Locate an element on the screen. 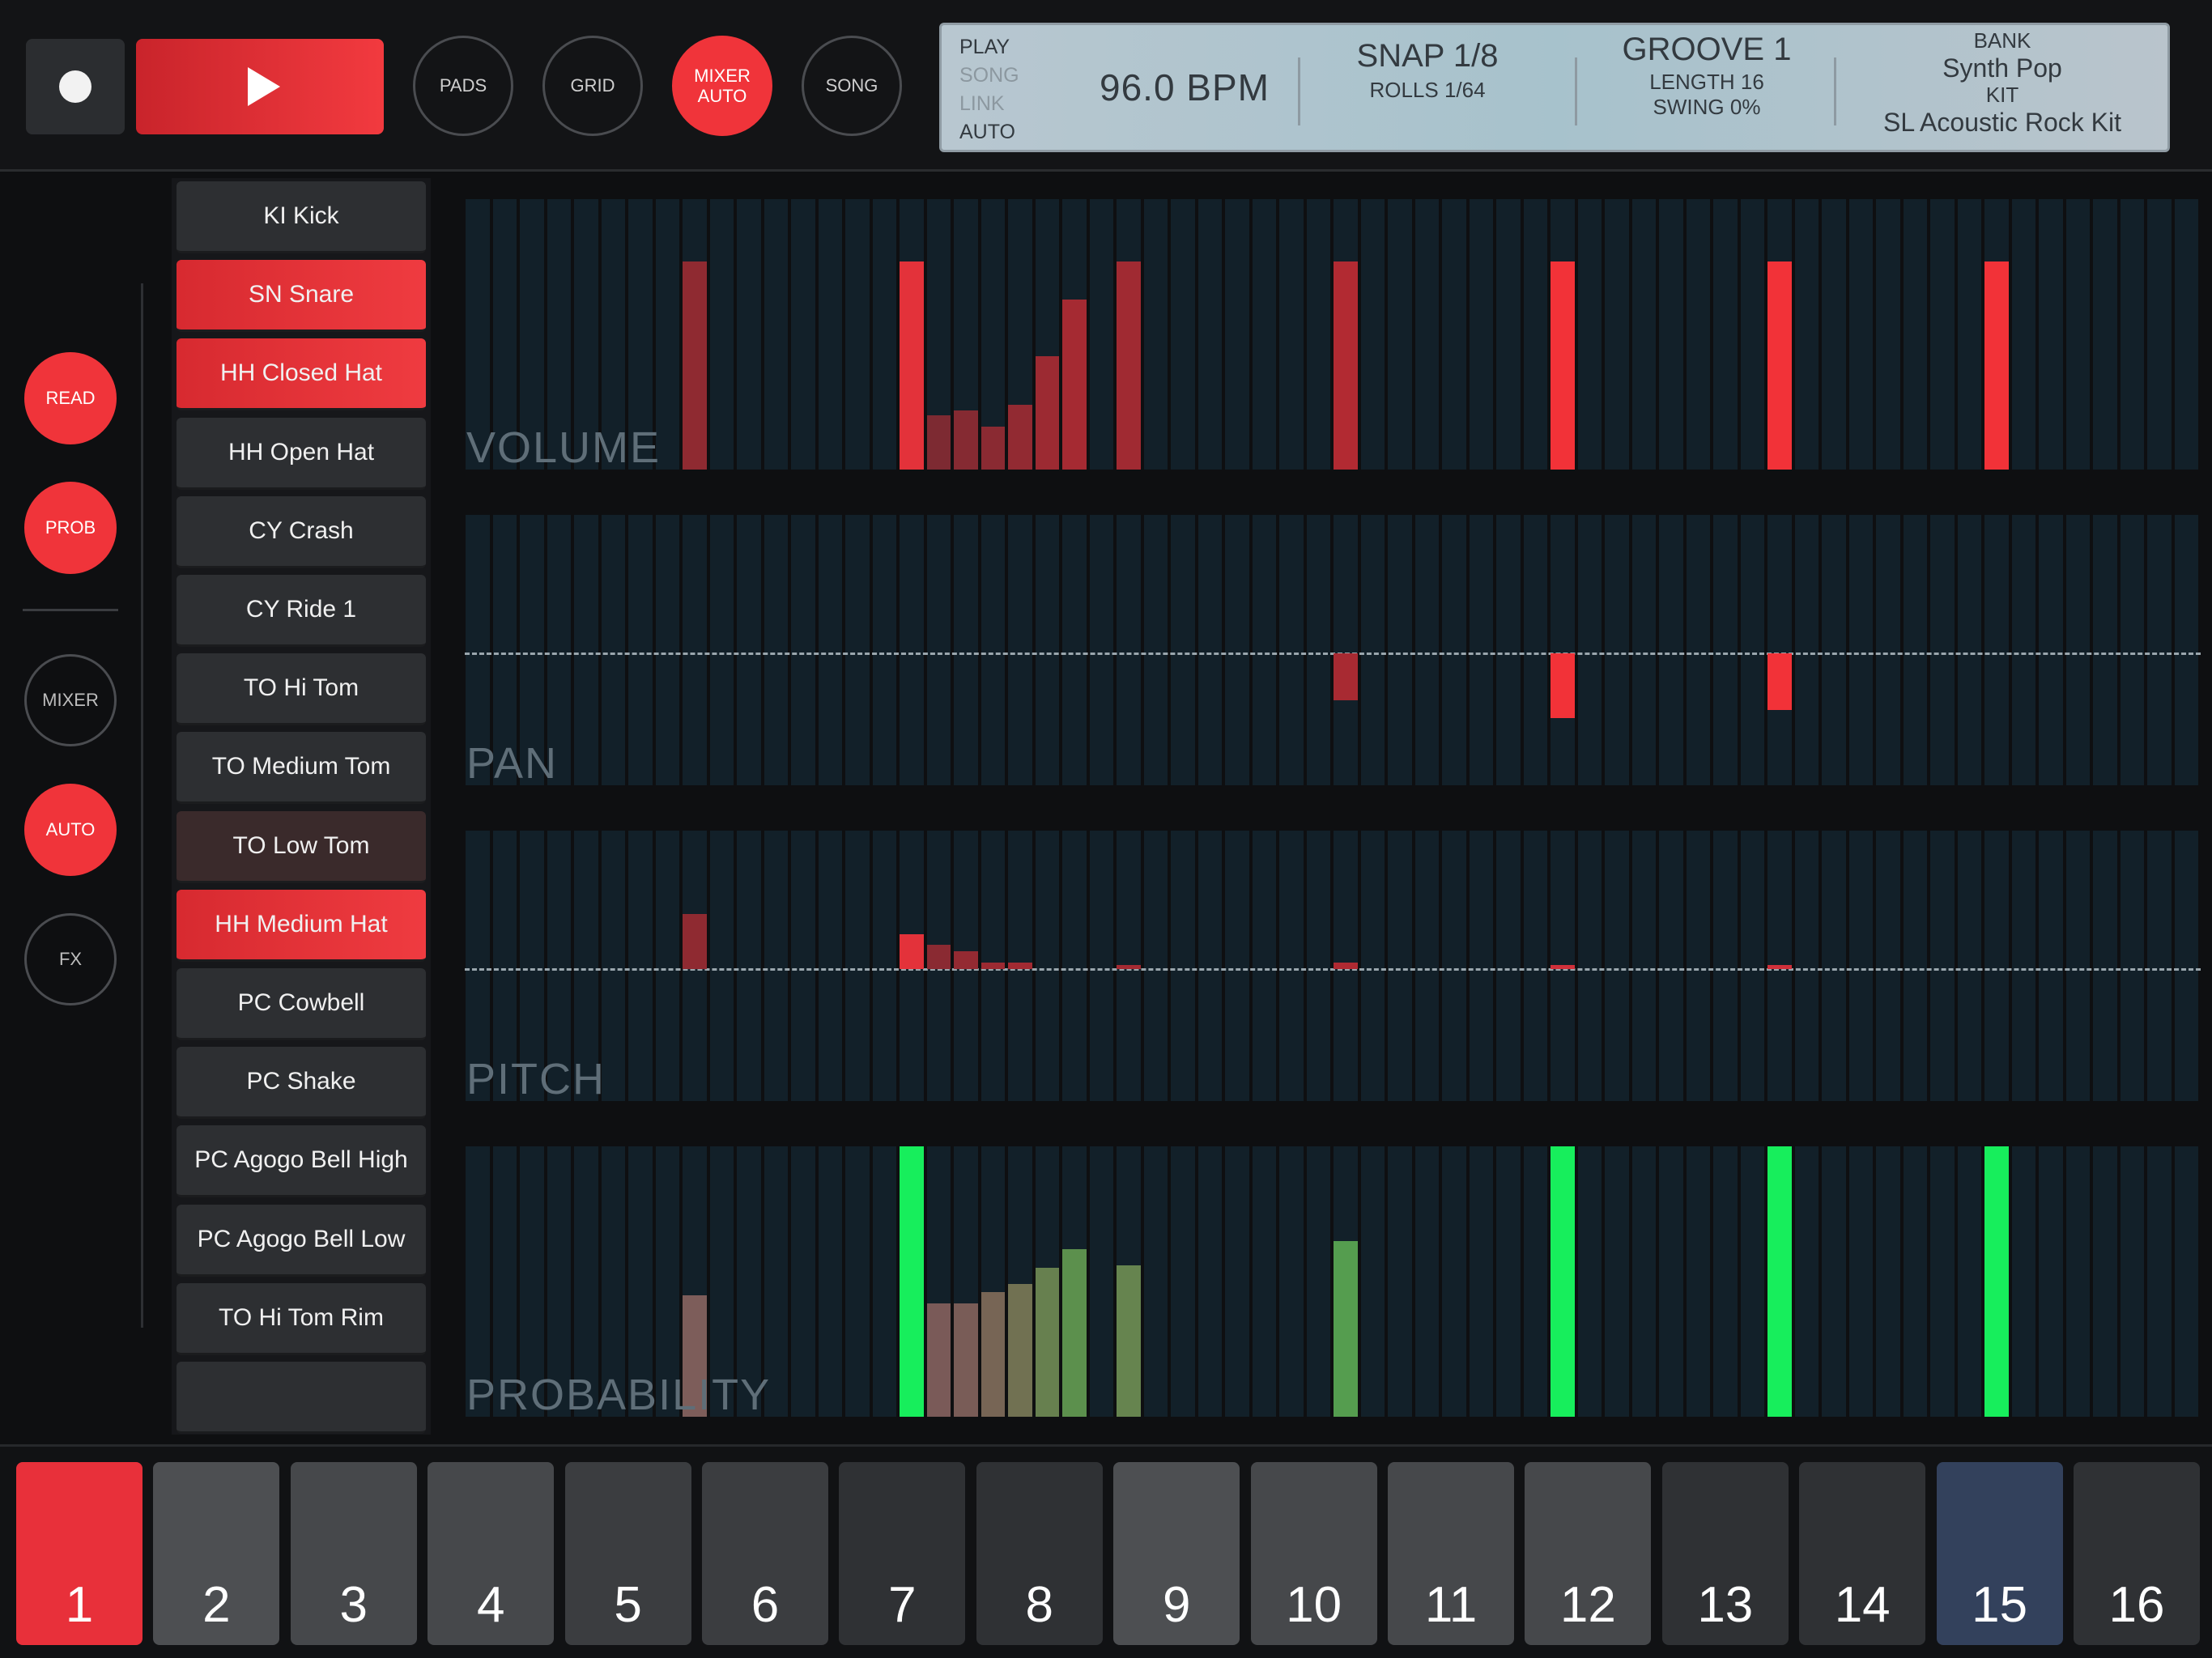 This screenshot has width=2212, height=1658. mixer-button: MIXER is located at coordinates (71, 700).